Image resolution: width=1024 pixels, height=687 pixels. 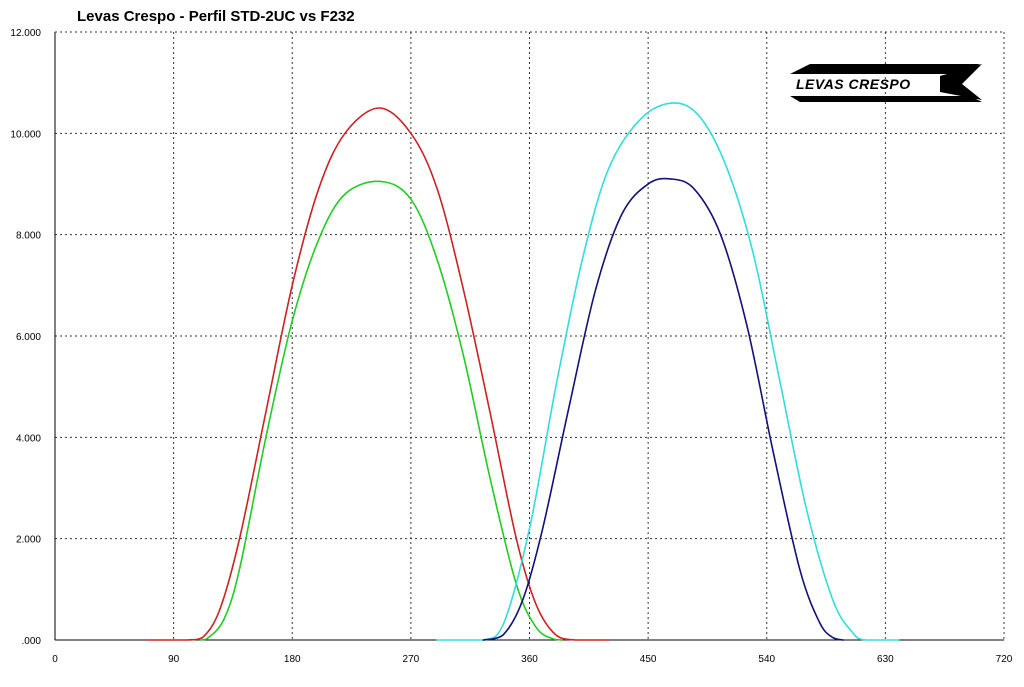 What do you see at coordinates (28, 438) in the screenshot?
I see `y-tick-label: 4.000` at bounding box center [28, 438].